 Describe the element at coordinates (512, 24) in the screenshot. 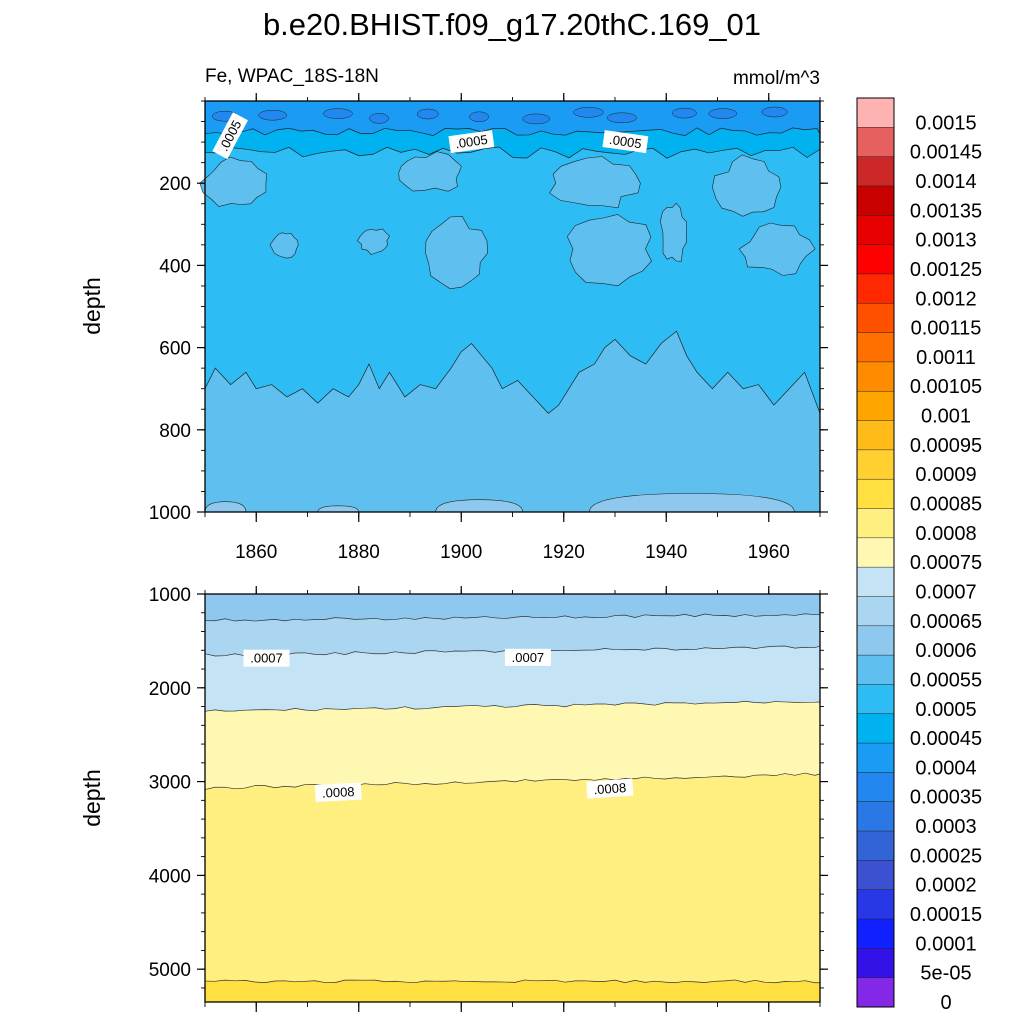

I see `chart-title: b.e20.BHIST.f09_g17.20thC.169_01` at that location.